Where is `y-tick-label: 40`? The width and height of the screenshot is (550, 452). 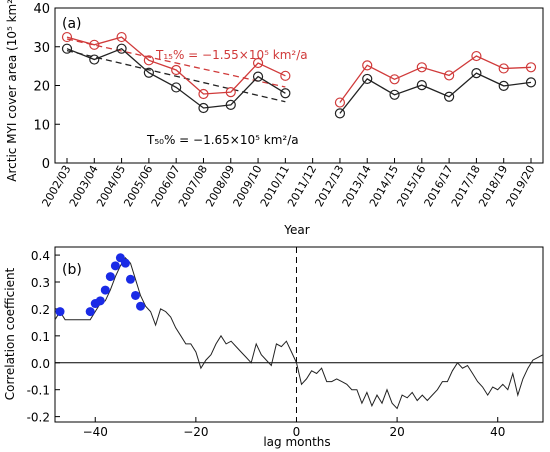
y-tick-label: 40 is located at coordinates (41, 9).